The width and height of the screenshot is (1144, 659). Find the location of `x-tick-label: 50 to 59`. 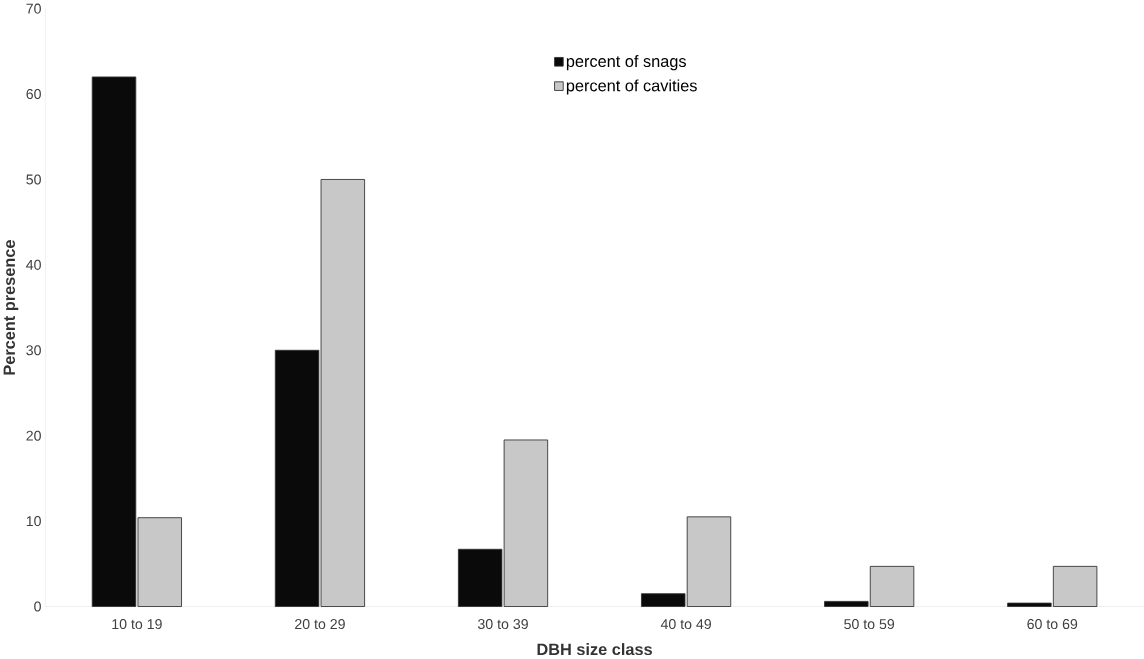

x-tick-label: 50 to 59 is located at coordinates (869, 624).